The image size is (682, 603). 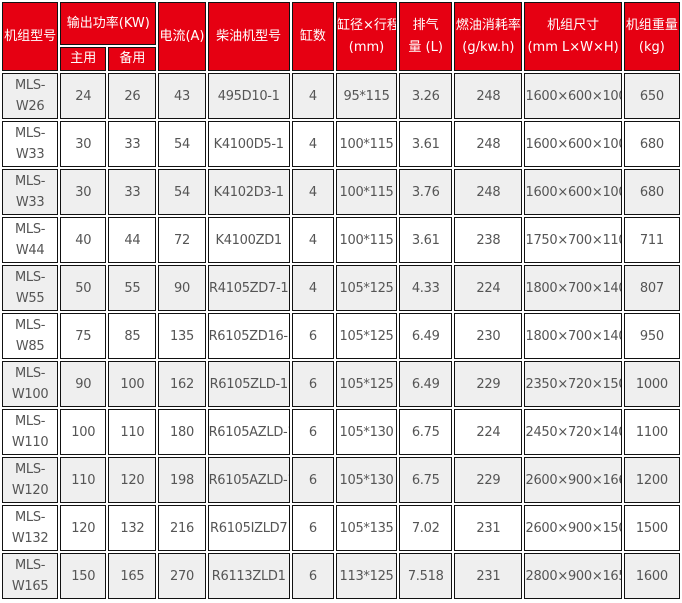 What do you see at coordinates (248, 576) in the screenshot?
I see `cell-engine: R6113ZLD1` at bounding box center [248, 576].